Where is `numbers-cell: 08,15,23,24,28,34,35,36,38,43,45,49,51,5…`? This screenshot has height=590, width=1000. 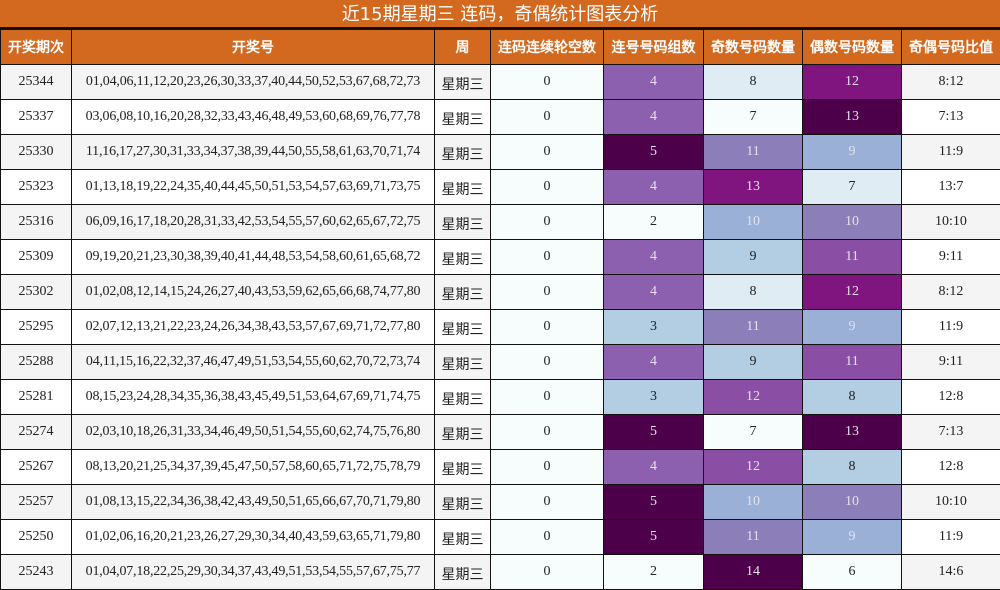
numbers-cell: 08,15,23,24,28,34,35,36,38,43,45,49,51,5… is located at coordinates (253, 397).